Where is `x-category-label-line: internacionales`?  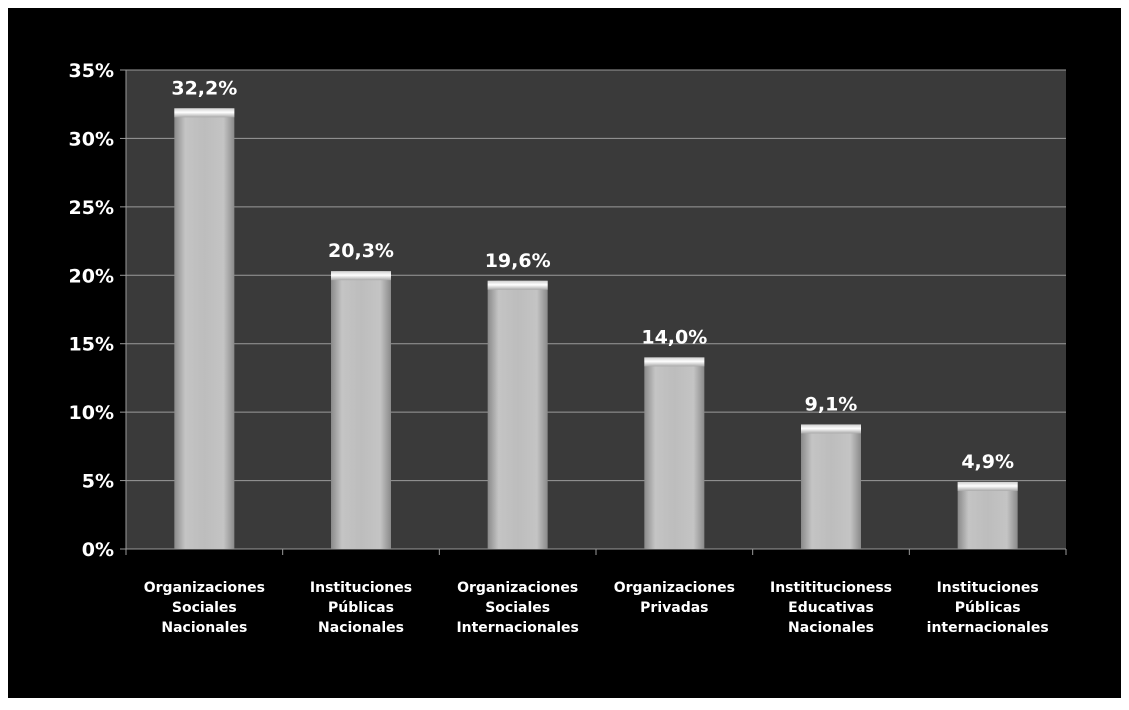
x-category-label-line: internacionales is located at coordinates (988, 628).